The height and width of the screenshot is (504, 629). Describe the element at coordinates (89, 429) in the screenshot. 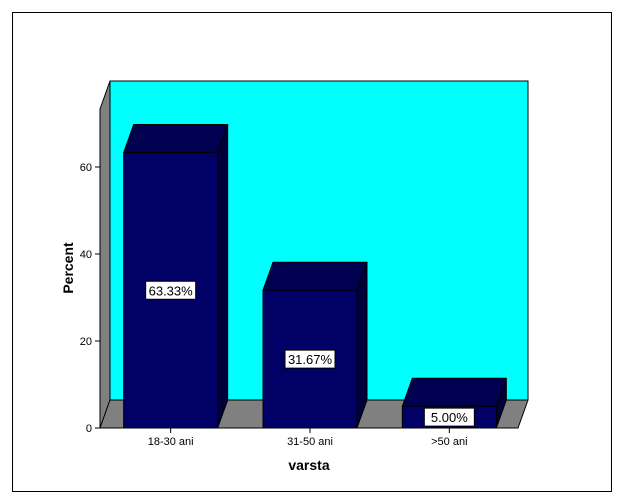

I see `y-tick-label: 0` at that location.